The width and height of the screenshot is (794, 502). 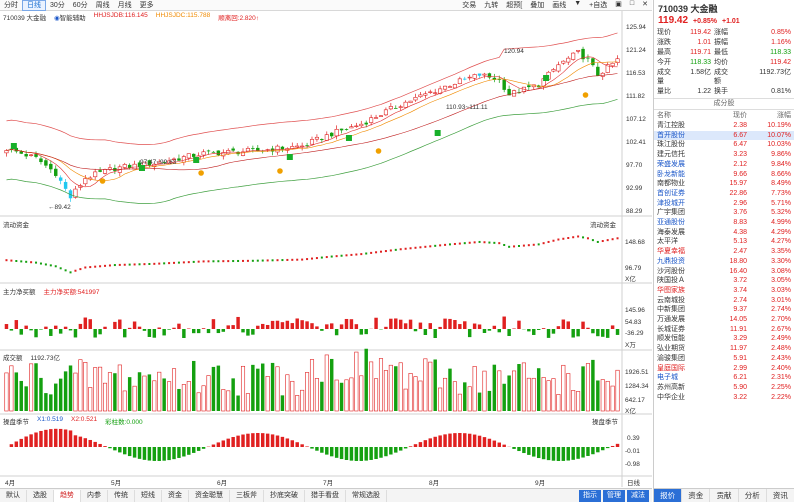 I want to click on component-row: 珠江股份 6.47 10.03%, so click(x=724, y=145).